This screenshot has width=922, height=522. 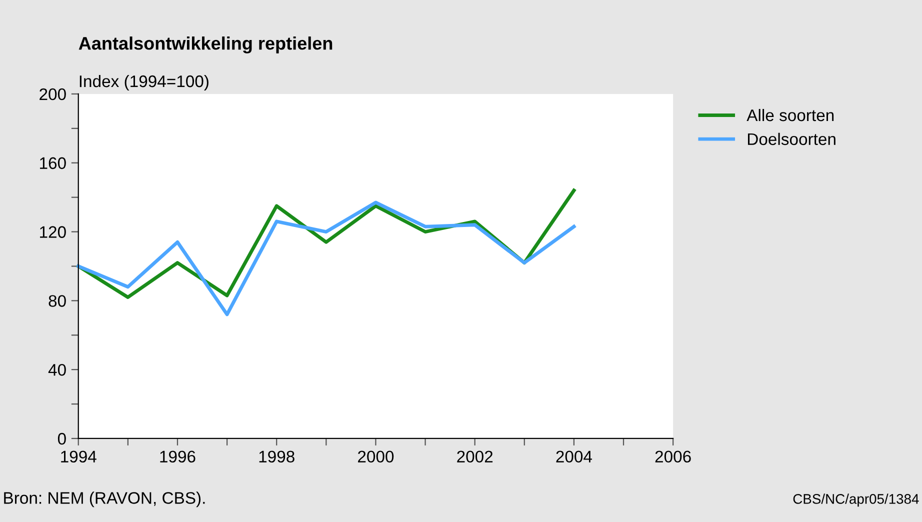 What do you see at coordinates (104, 500) in the screenshot?
I see `text: Bron: NEM (RAVON, CBS).` at bounding box center [104, 500].